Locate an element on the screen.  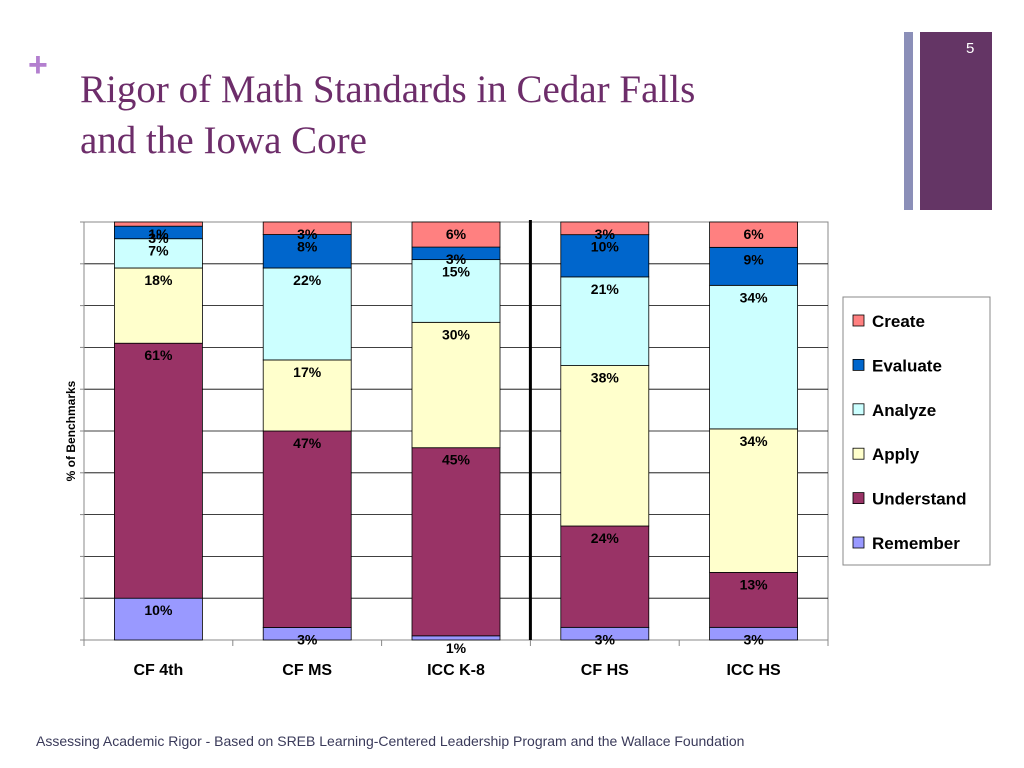
legend-label-evaluate: Evaluate is located at coordinates (907, 365).